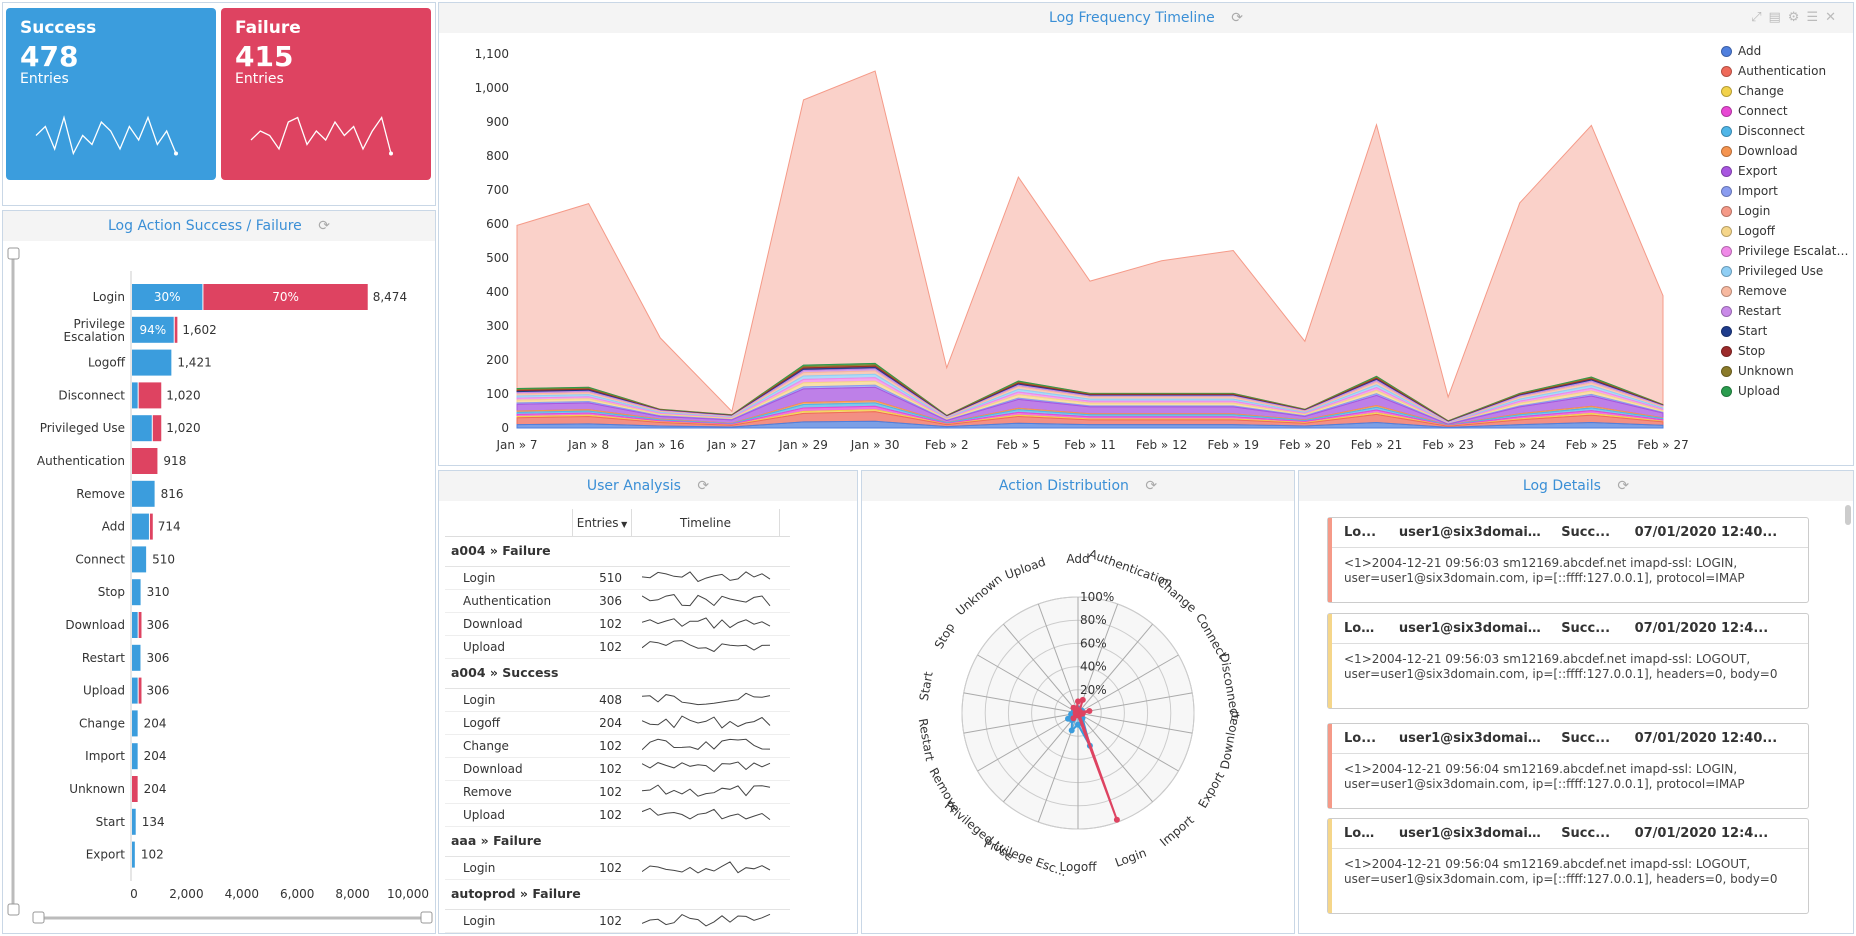  Describe the element at coordinates (1786, 391) in the screenshot. I see `legend-item: Upload` at that location.